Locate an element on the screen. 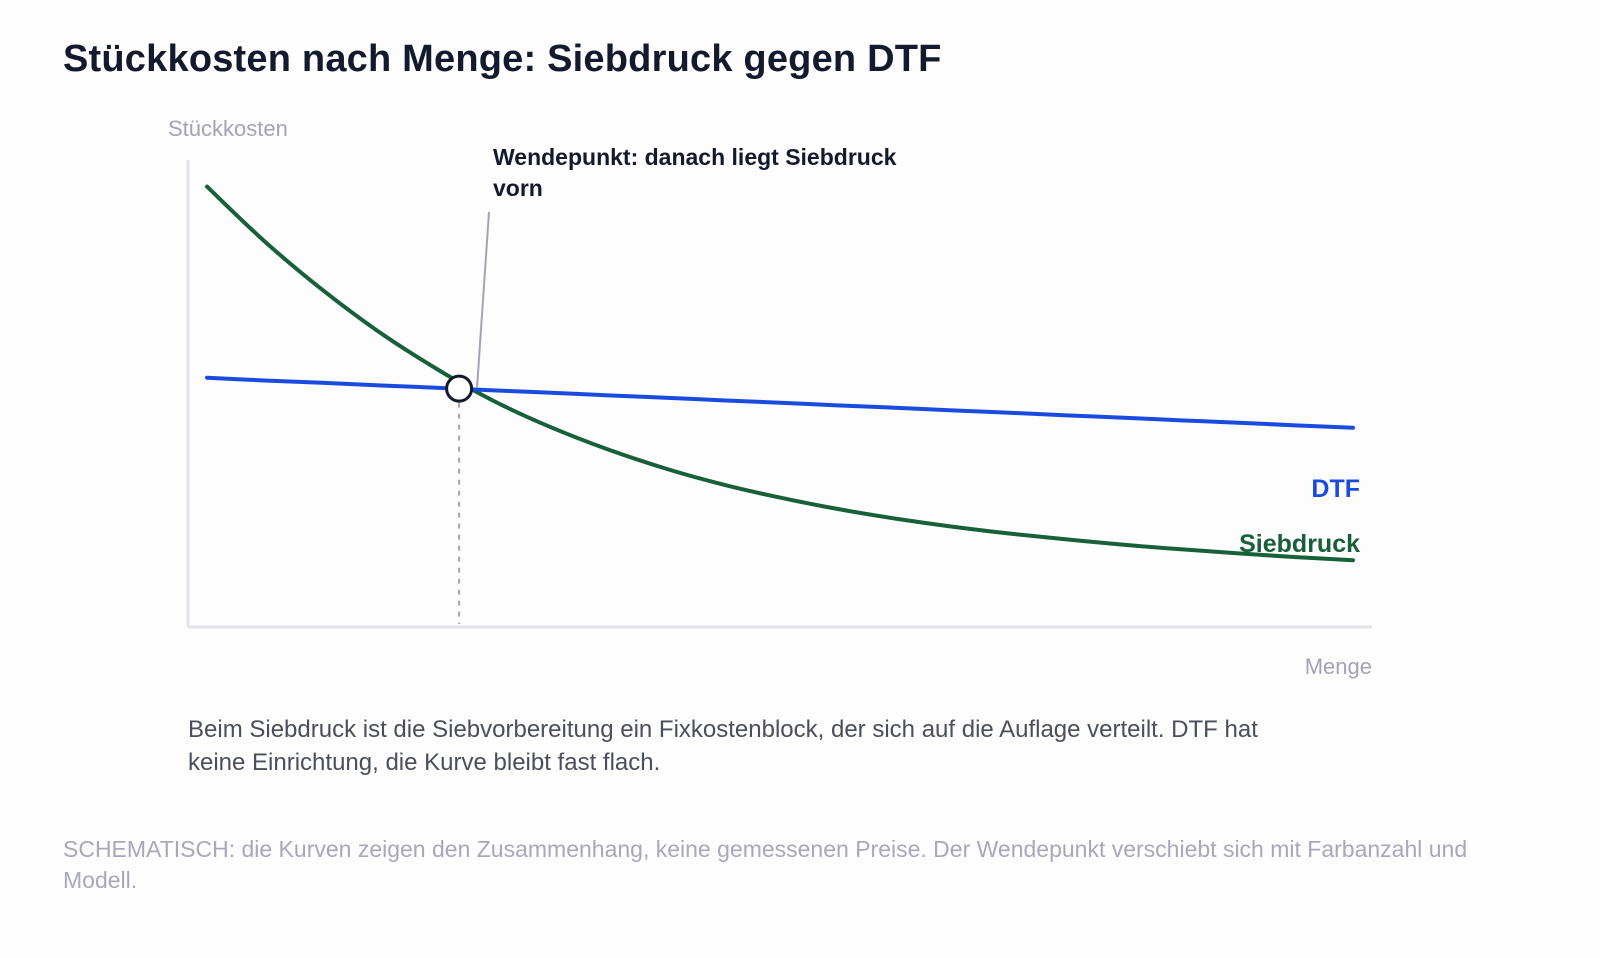  series-label-siebdruck: Siebdruck is located at coordinates (1299, 544).